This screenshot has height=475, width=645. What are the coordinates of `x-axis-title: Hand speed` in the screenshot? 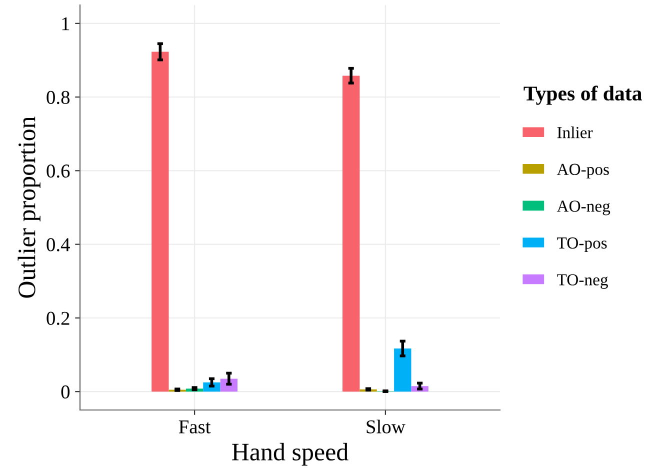 It's located at (290, 454).